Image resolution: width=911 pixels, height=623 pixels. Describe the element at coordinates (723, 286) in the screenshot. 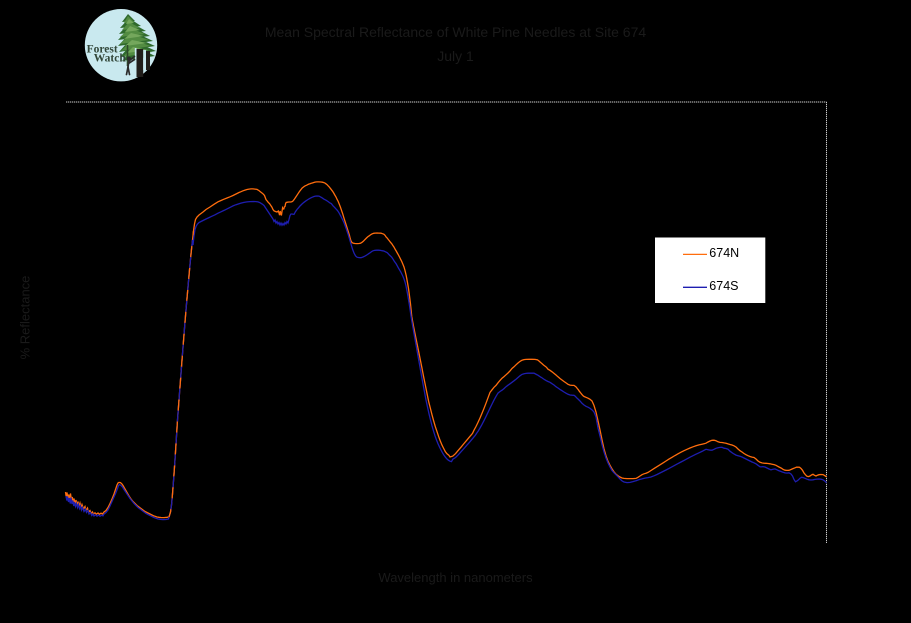

I see `svg-text: 674S` at that location.